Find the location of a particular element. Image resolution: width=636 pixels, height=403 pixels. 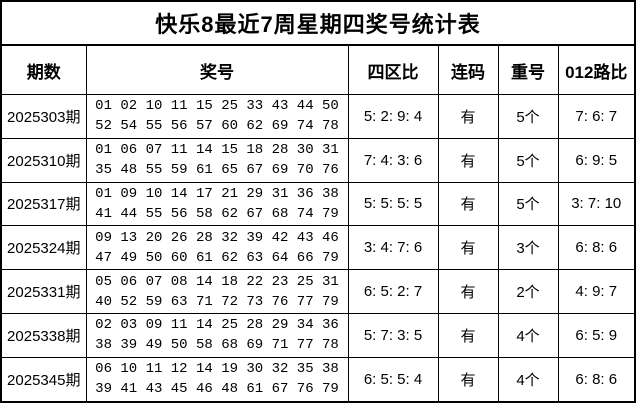

zone-ratio-cell: 7: 4: 3: 6 is located at coordinates (393, 160).